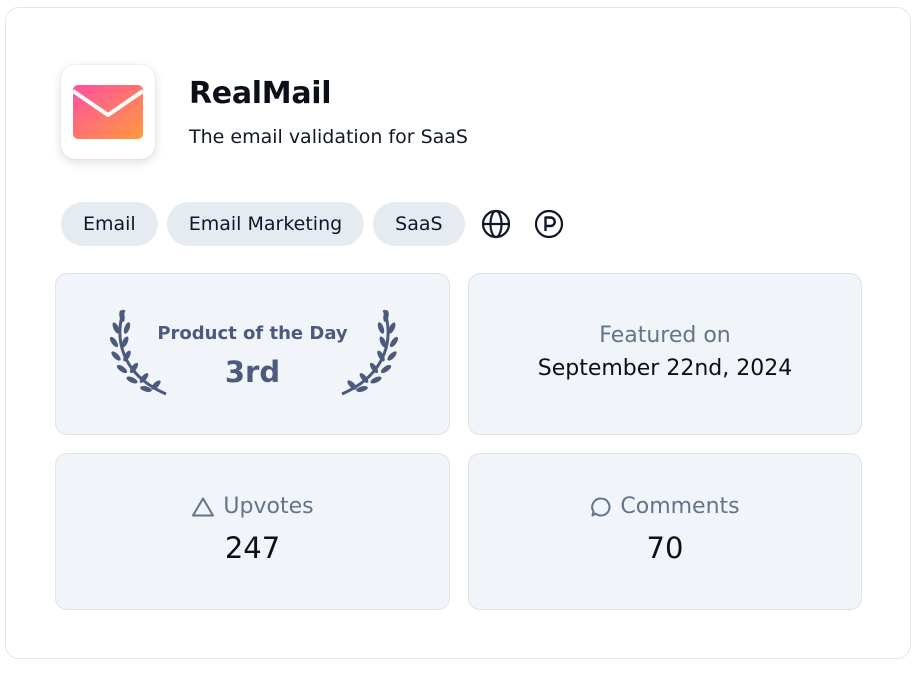 The width and height of the screenshot is (924, 676). I want to click on tag-email-marketing: Email Marketing, so click(265, 224).